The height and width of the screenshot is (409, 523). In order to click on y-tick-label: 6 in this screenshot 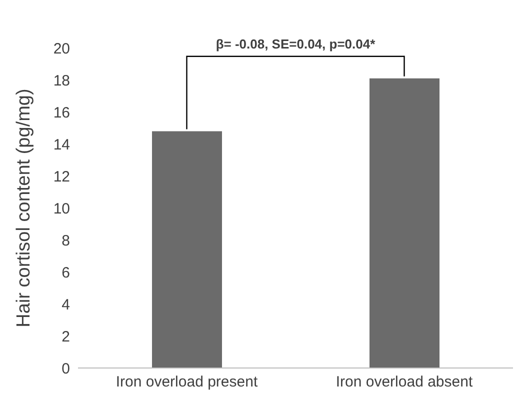, I will do `click(66, 273)`.